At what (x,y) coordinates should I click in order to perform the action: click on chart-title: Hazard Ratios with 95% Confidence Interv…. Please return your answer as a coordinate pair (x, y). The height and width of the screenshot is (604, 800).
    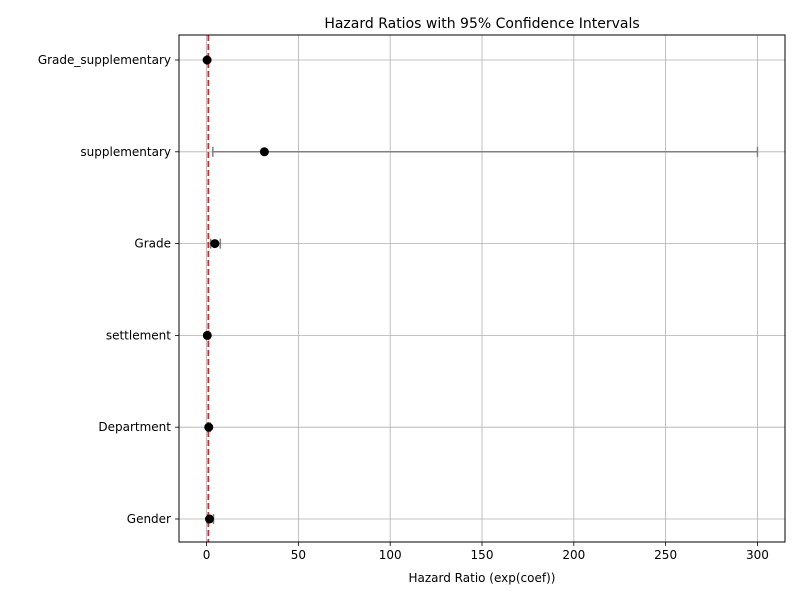
    Looking at the image, I should click on (481, 24).